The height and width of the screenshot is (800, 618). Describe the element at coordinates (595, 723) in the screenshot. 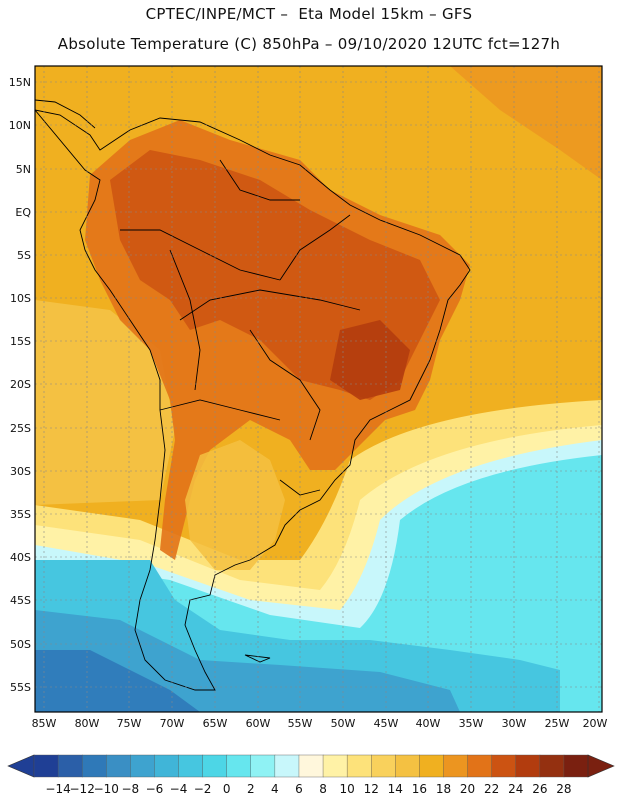

I see `lon-label: 20W` at that location.